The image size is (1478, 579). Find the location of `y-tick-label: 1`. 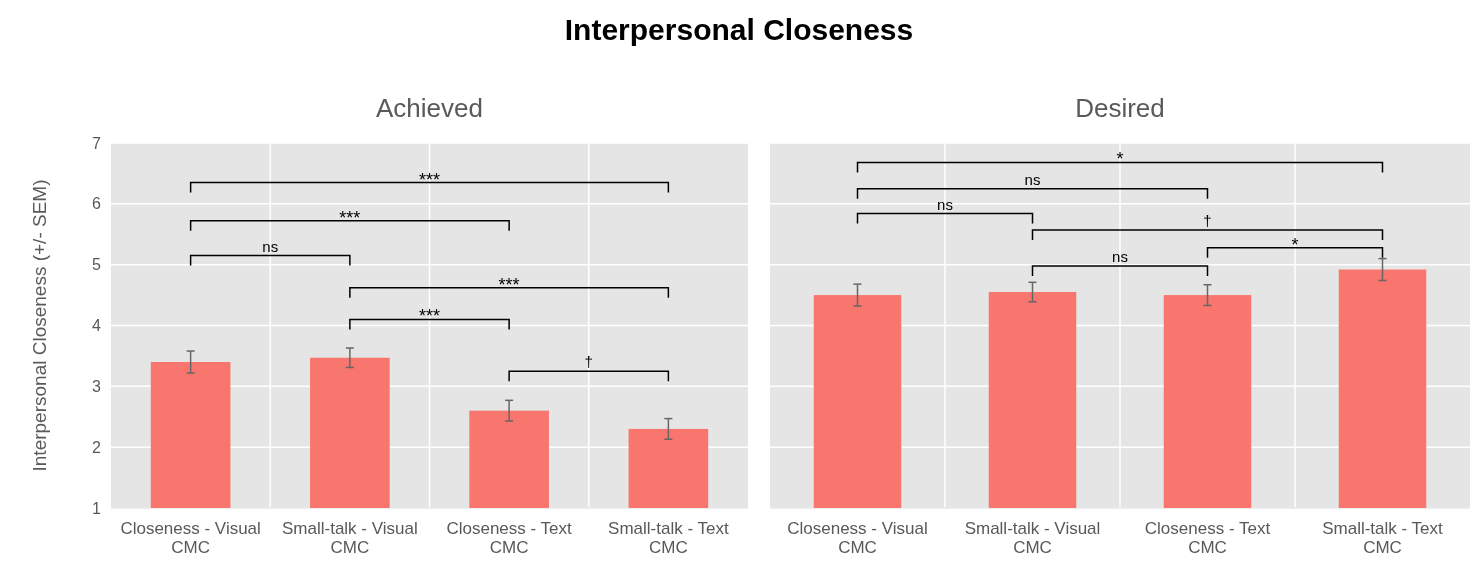

y-tick-label: 1 is located at coordinates (97, 508).